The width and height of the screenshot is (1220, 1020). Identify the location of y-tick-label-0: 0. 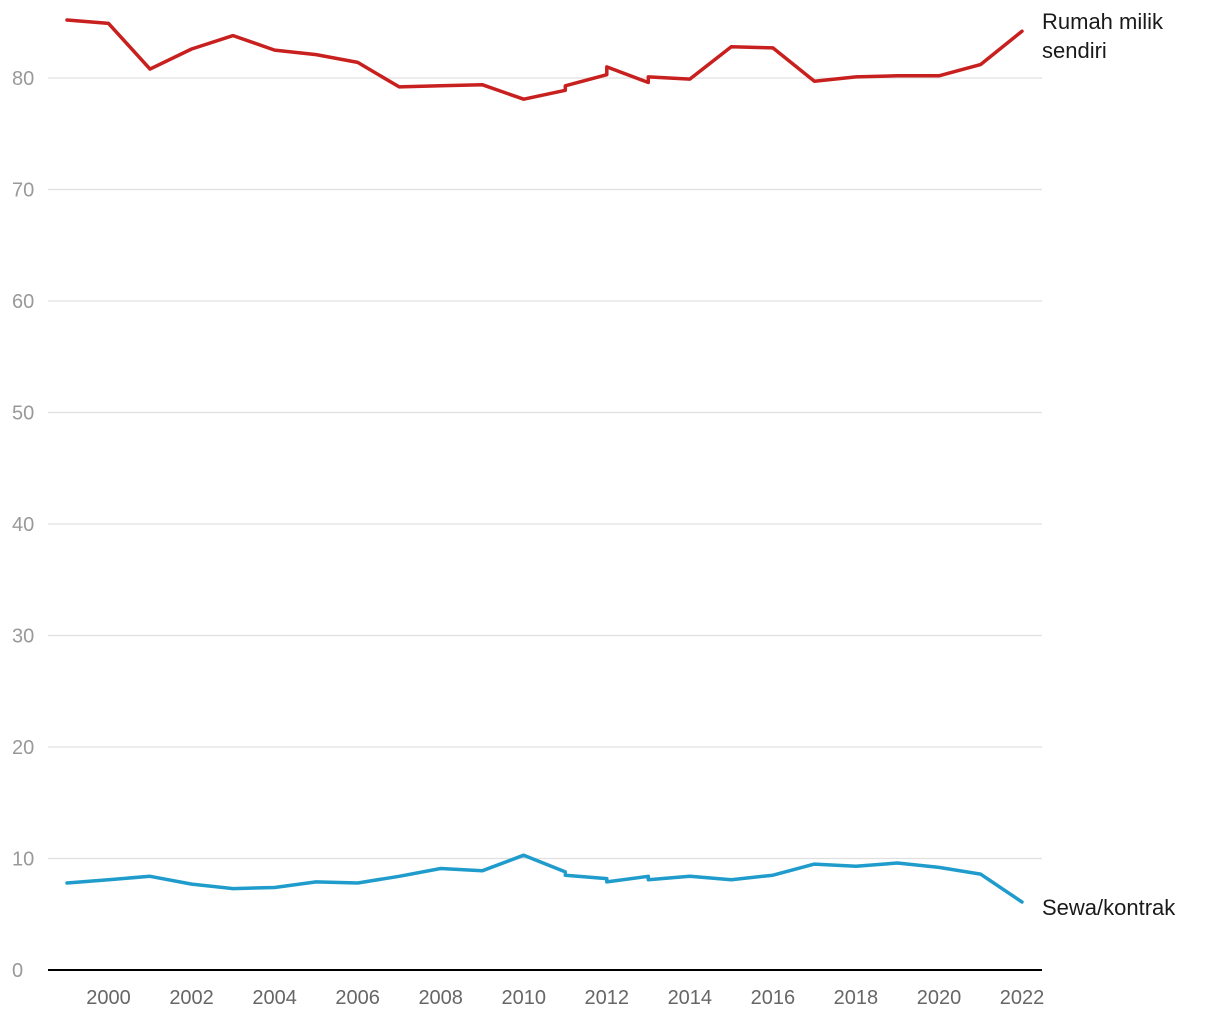
(17, 971).